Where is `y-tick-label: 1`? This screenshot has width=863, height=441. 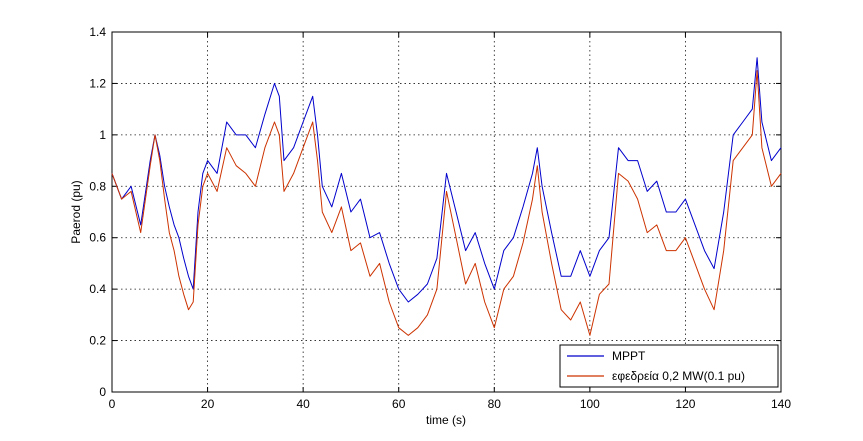 y-tick-label: 1 is located at coordinates (102, 135).